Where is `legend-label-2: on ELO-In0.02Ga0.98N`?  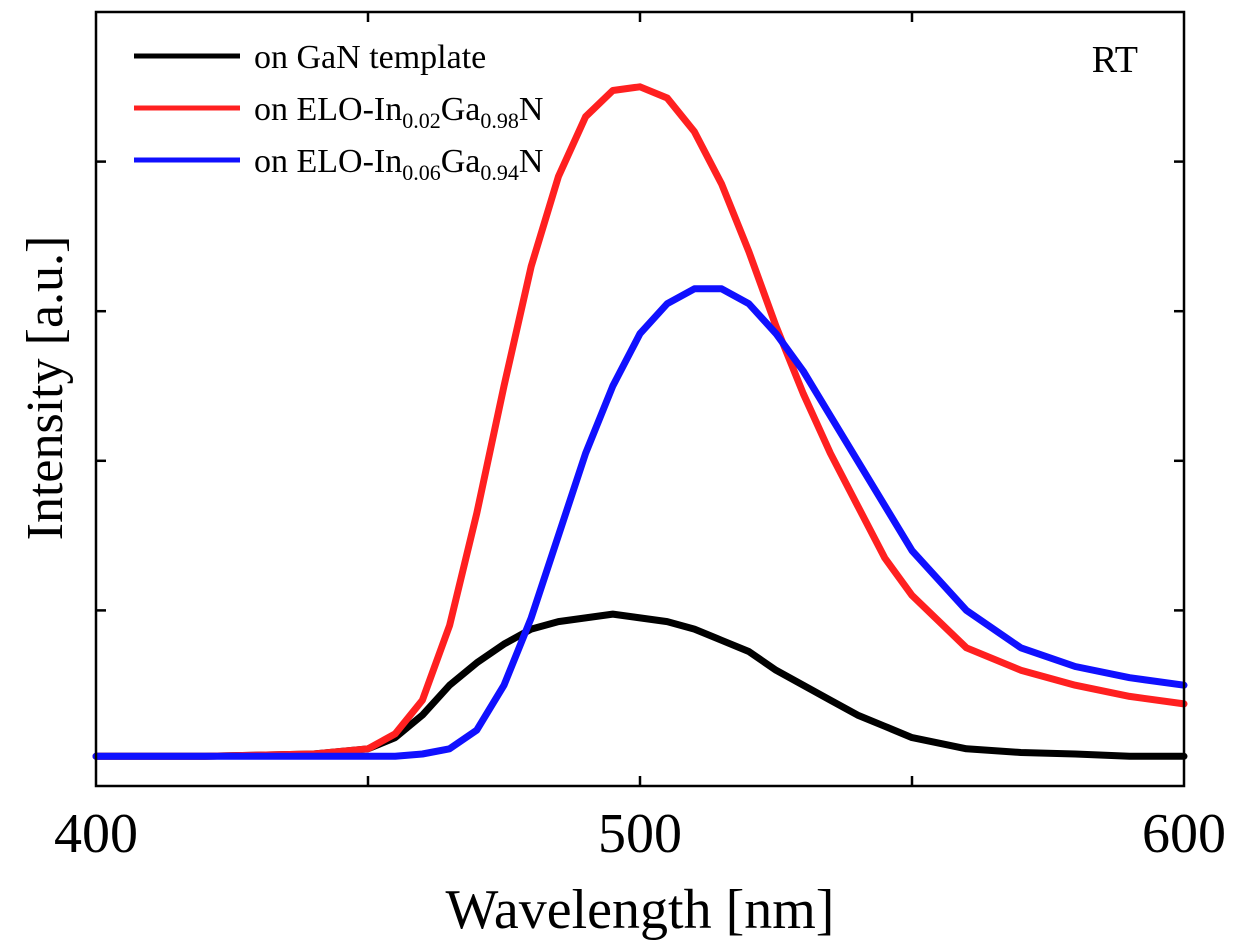
legend-label-2: on ELO-In0.02Ga0.98N is located at coordinates (398, 112).